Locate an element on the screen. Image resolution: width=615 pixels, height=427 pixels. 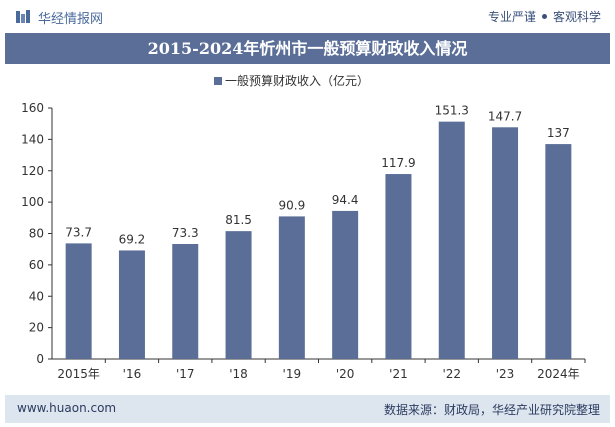
data-source: 数据来源：财政局，华经产业研究院整理 is located at coordinates (491, 410).